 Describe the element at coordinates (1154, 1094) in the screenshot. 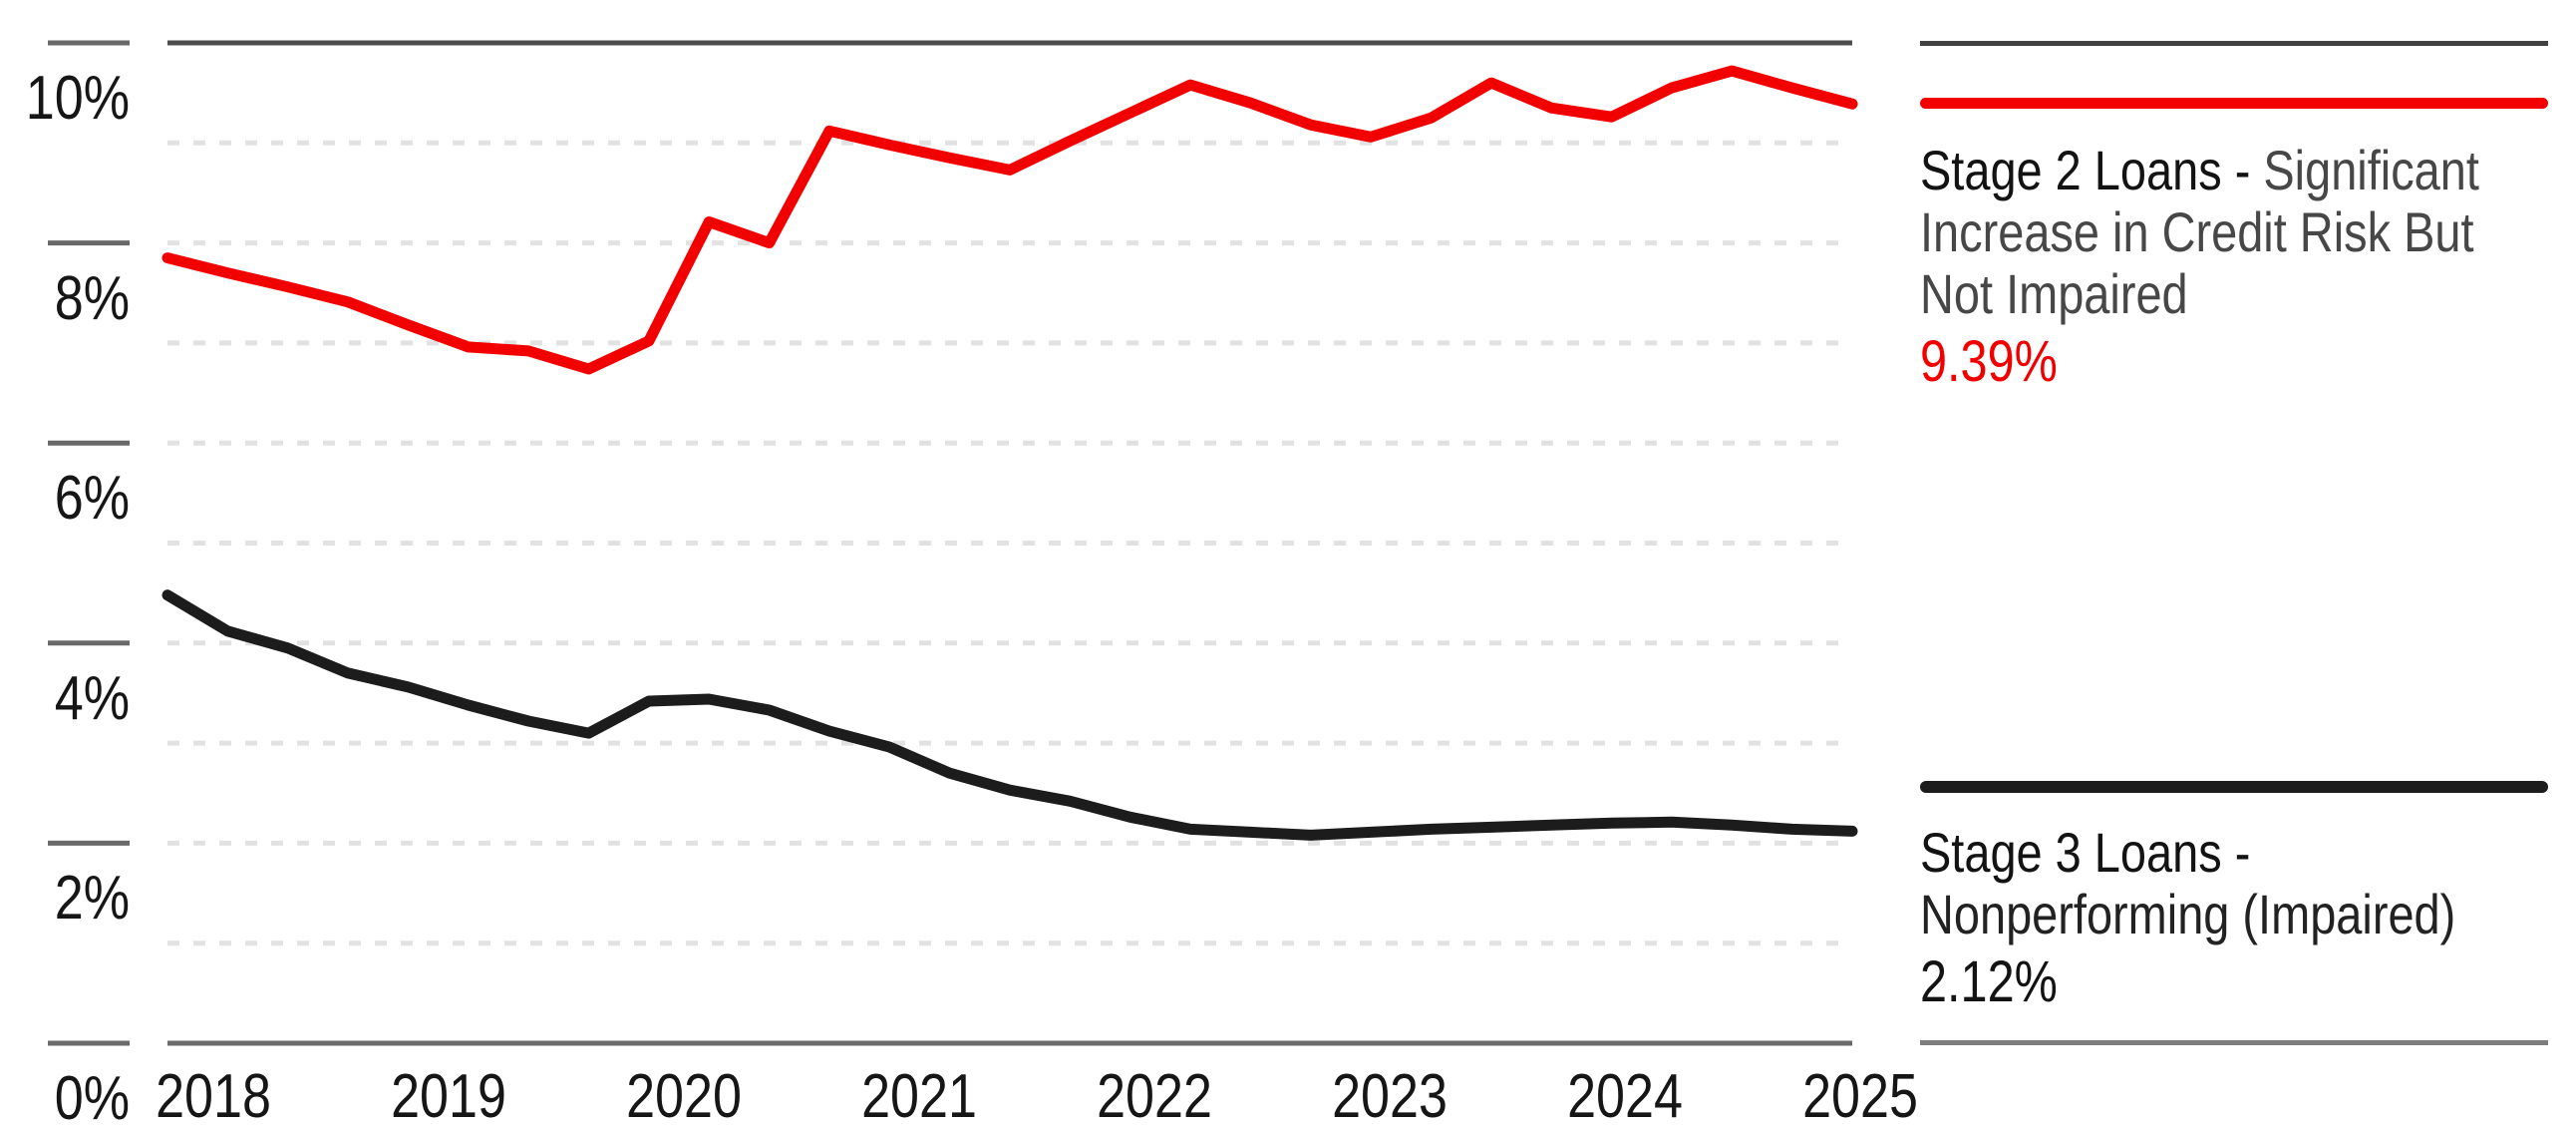

I see `x-axis-label-2022: 2022` at that location.